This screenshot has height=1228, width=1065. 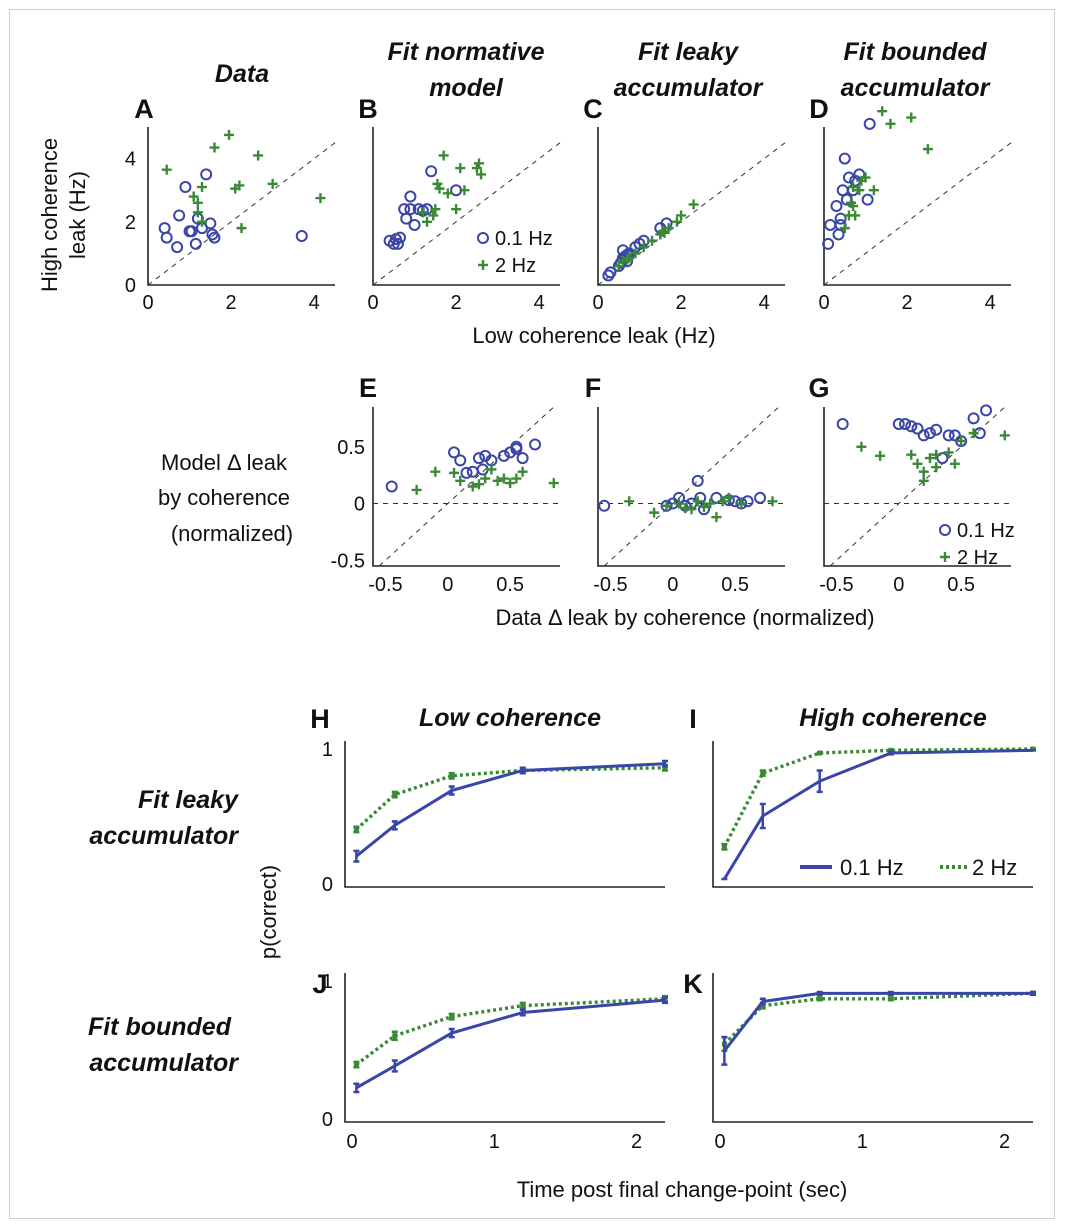 I want to click on legend-label-0.1hz: 0.1 Hz, so click(x=986, y=531).